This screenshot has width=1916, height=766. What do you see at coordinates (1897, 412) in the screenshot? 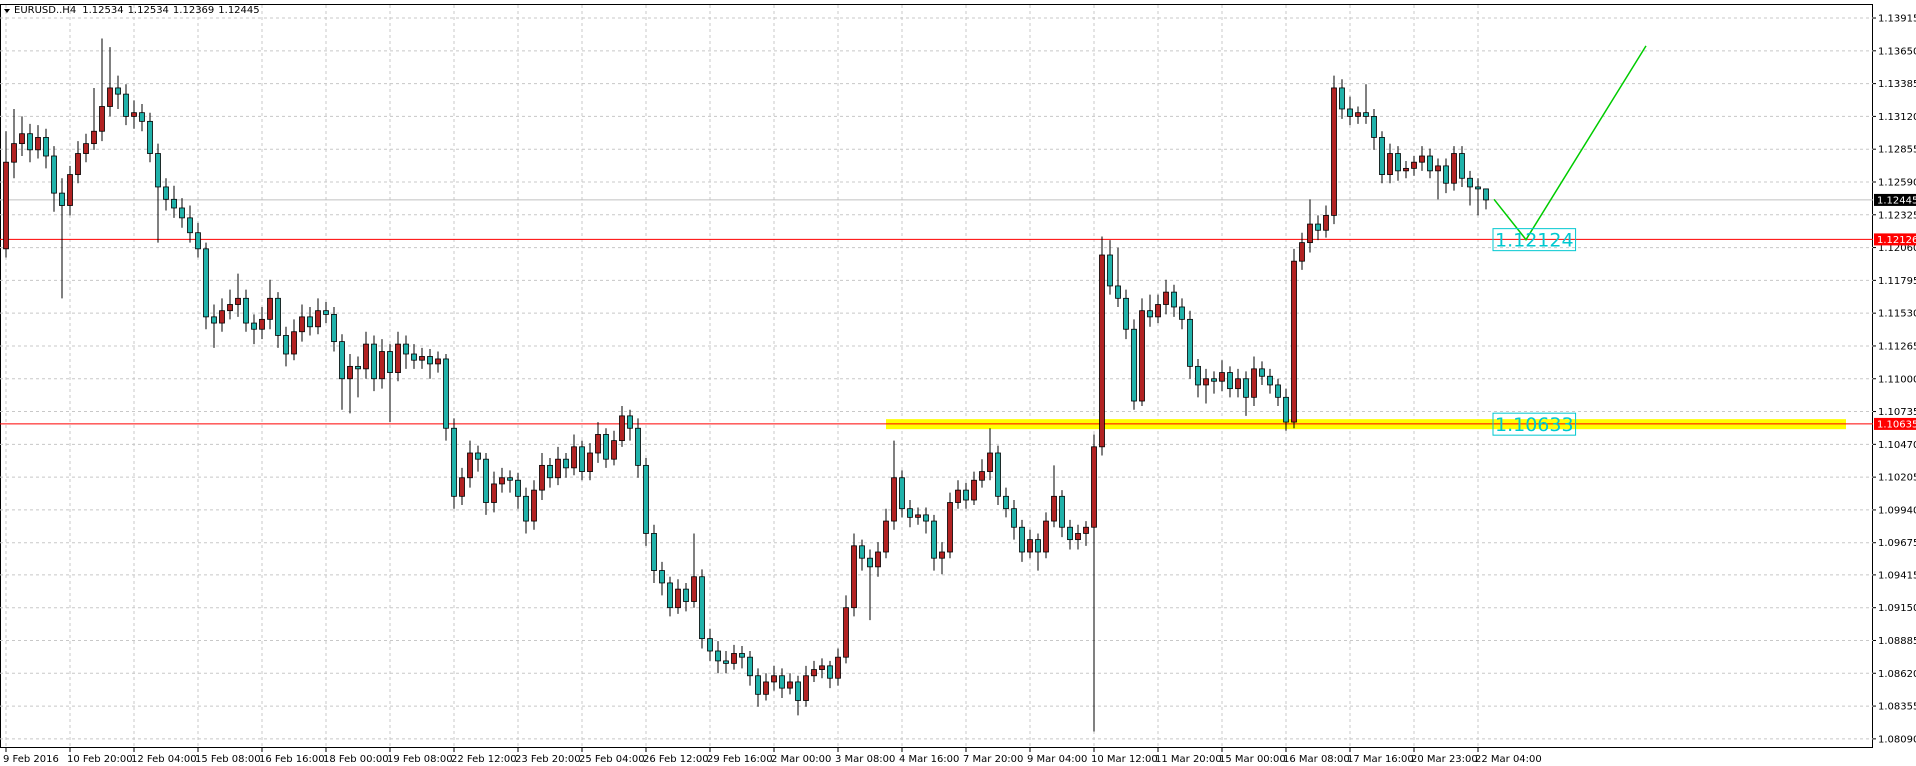
I see `y-tick-label: 1.10735` at bounding box center [1897, 412].